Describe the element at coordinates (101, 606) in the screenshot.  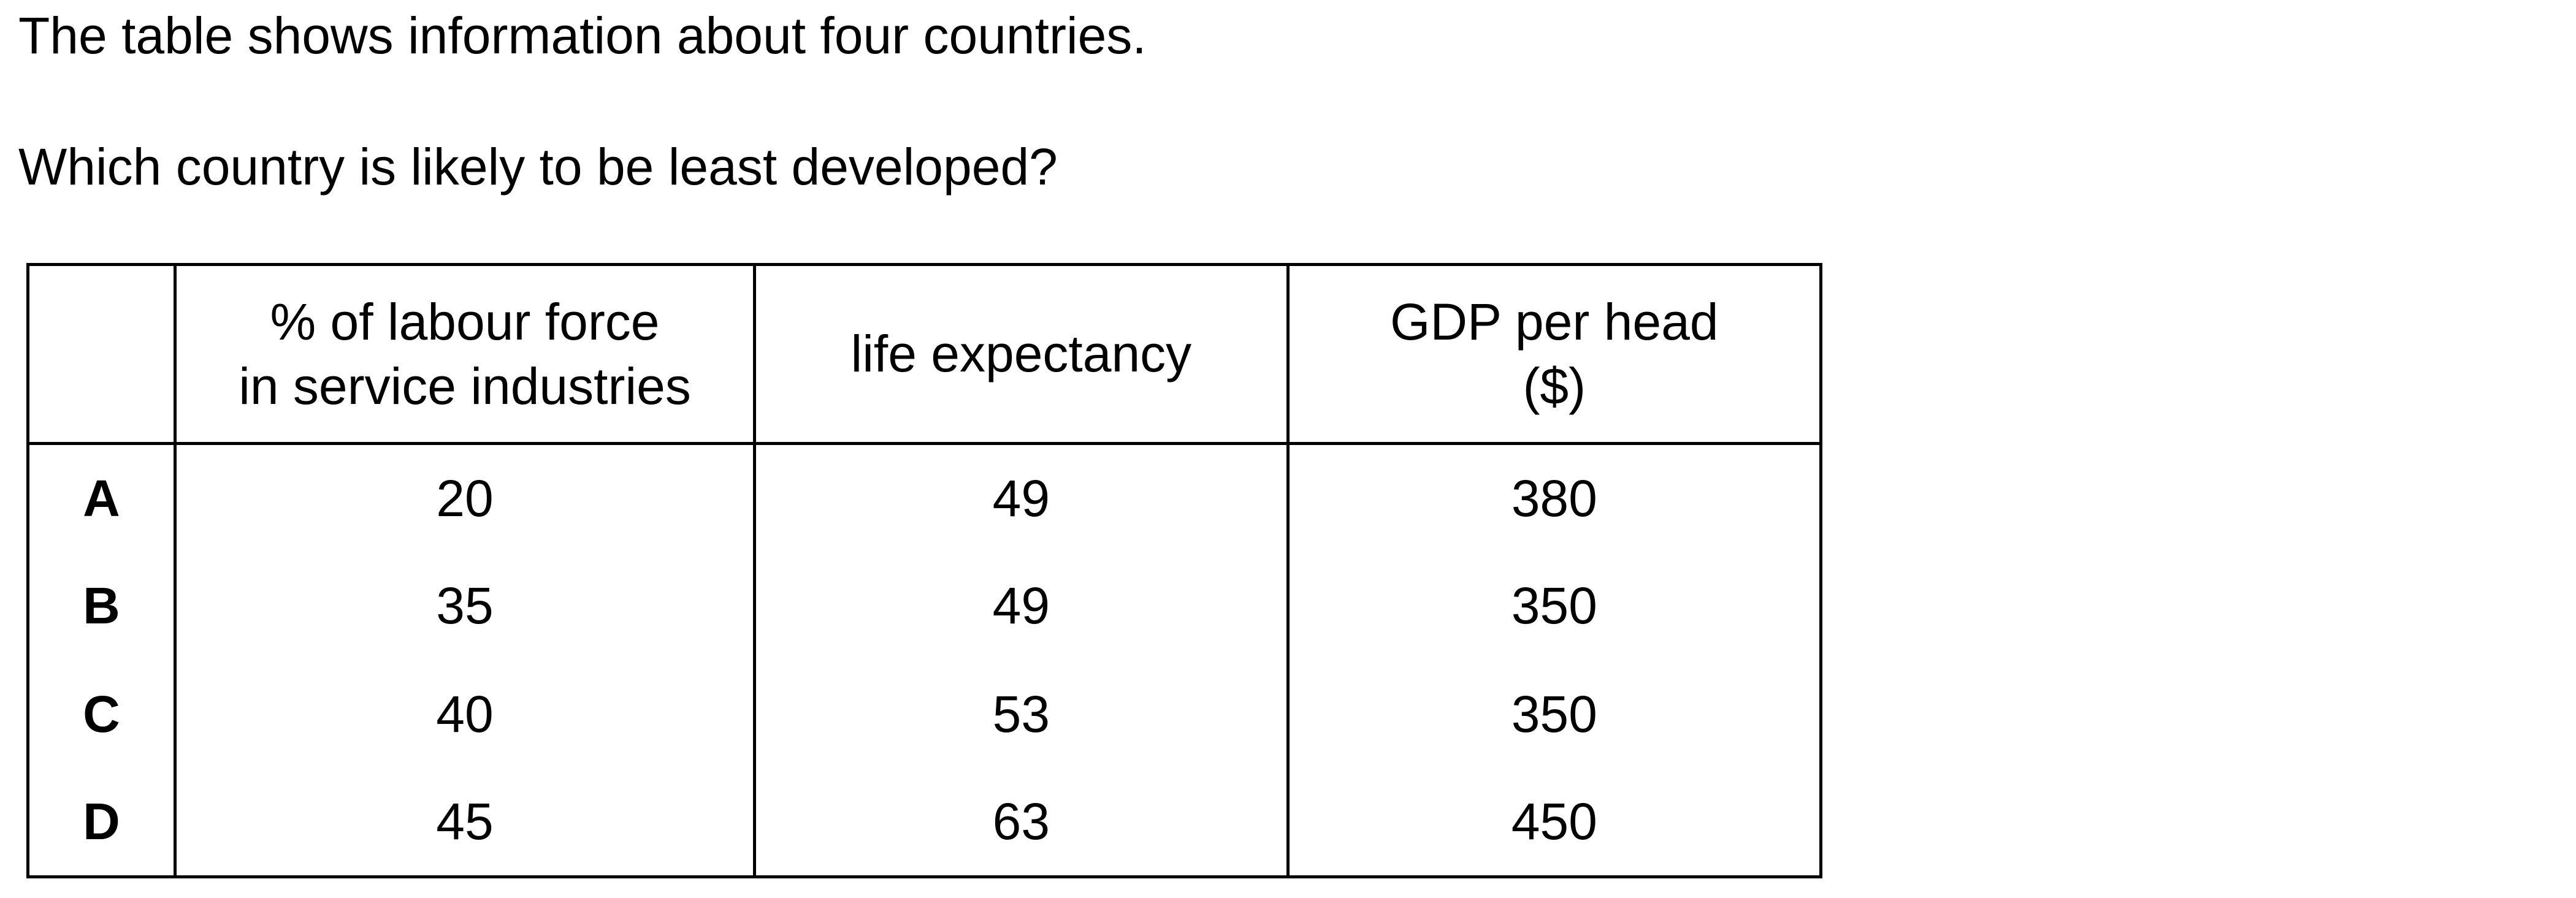
I see `row-label: B` at that location.